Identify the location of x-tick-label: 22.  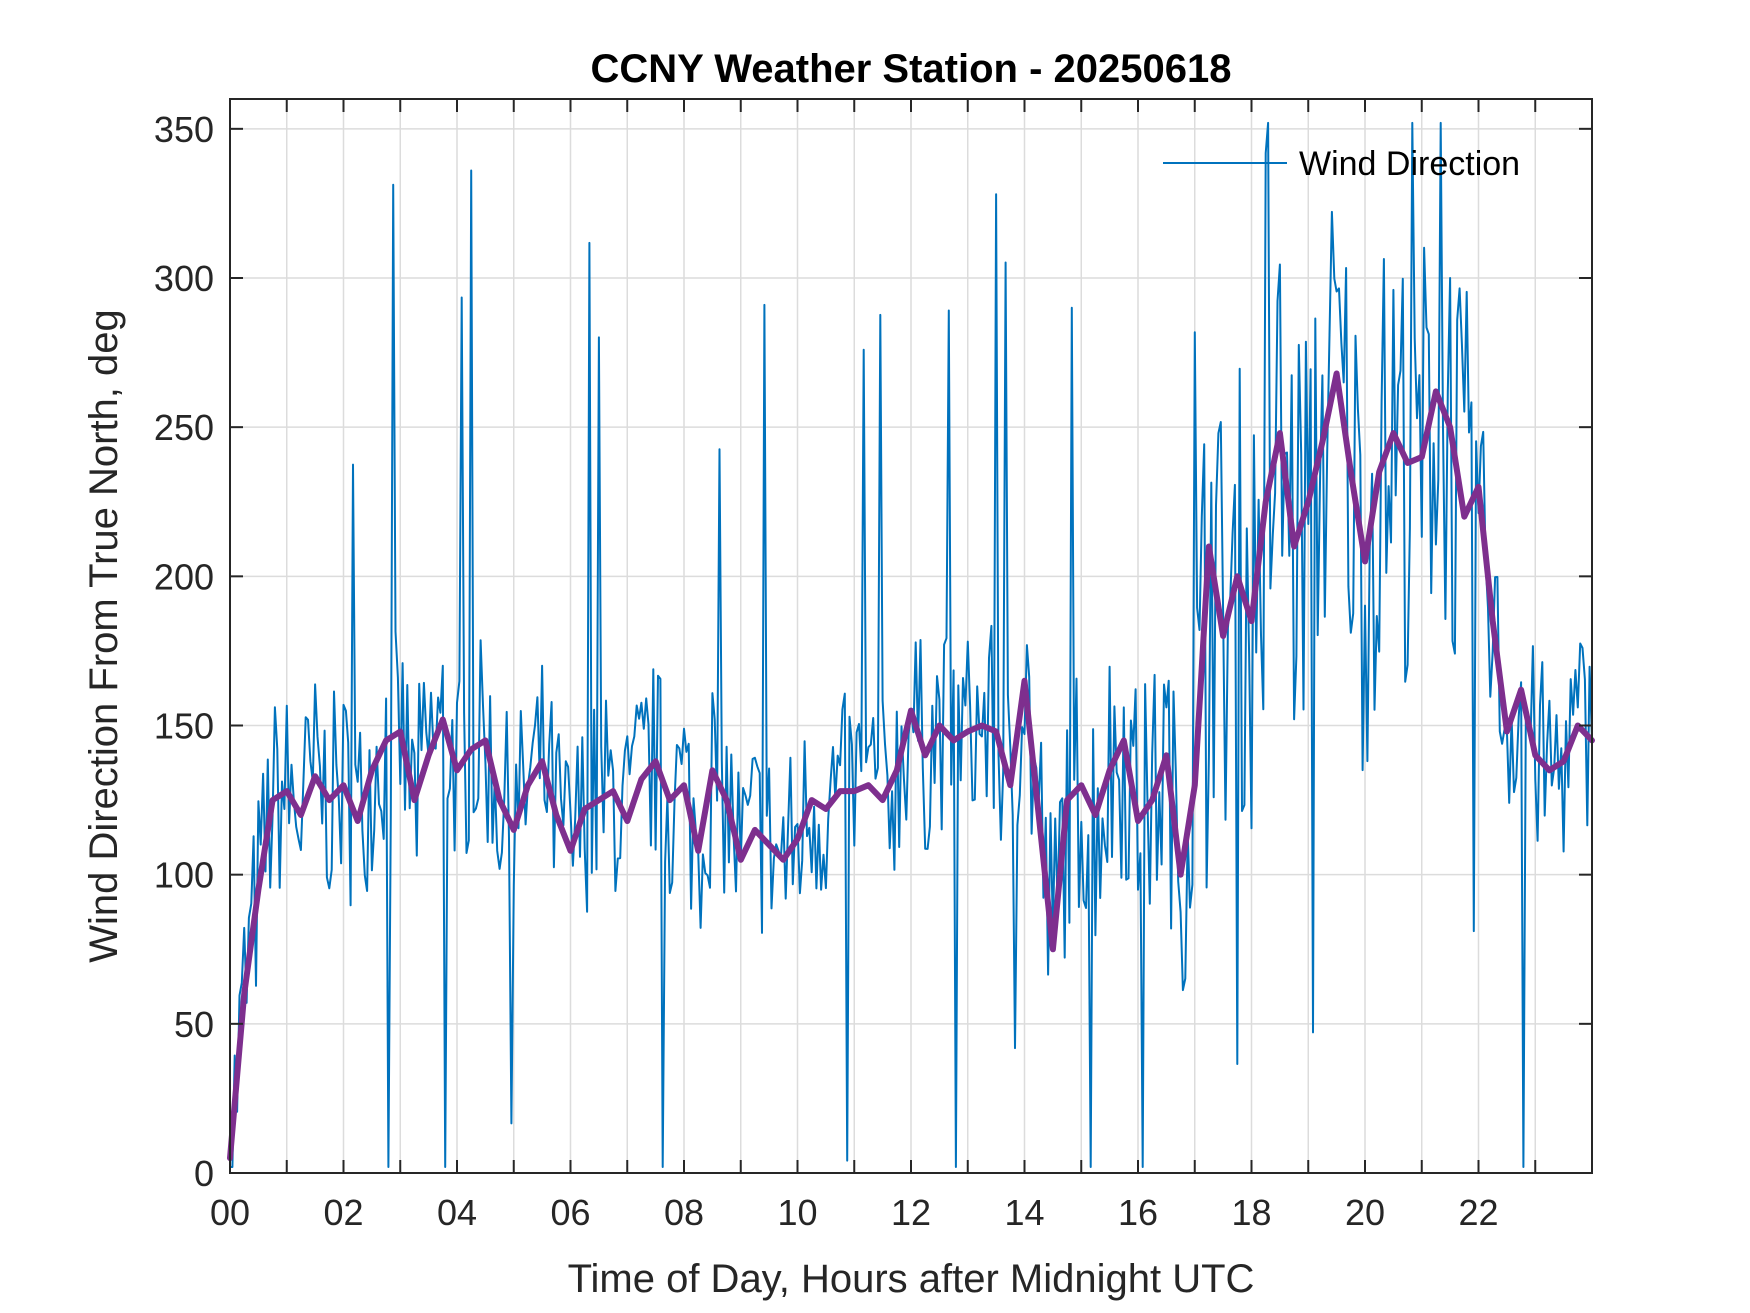
(1478, 1212).